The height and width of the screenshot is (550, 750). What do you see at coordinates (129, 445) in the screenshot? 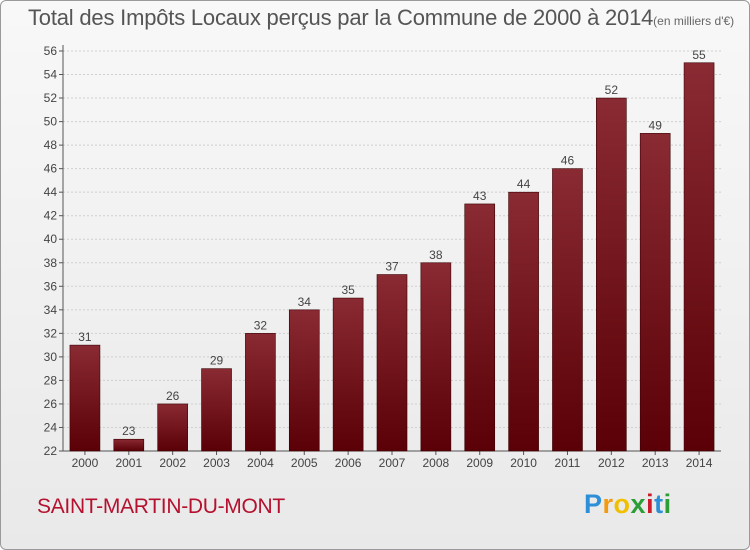
I see `bar-2001` at bounding box center [129, 445].